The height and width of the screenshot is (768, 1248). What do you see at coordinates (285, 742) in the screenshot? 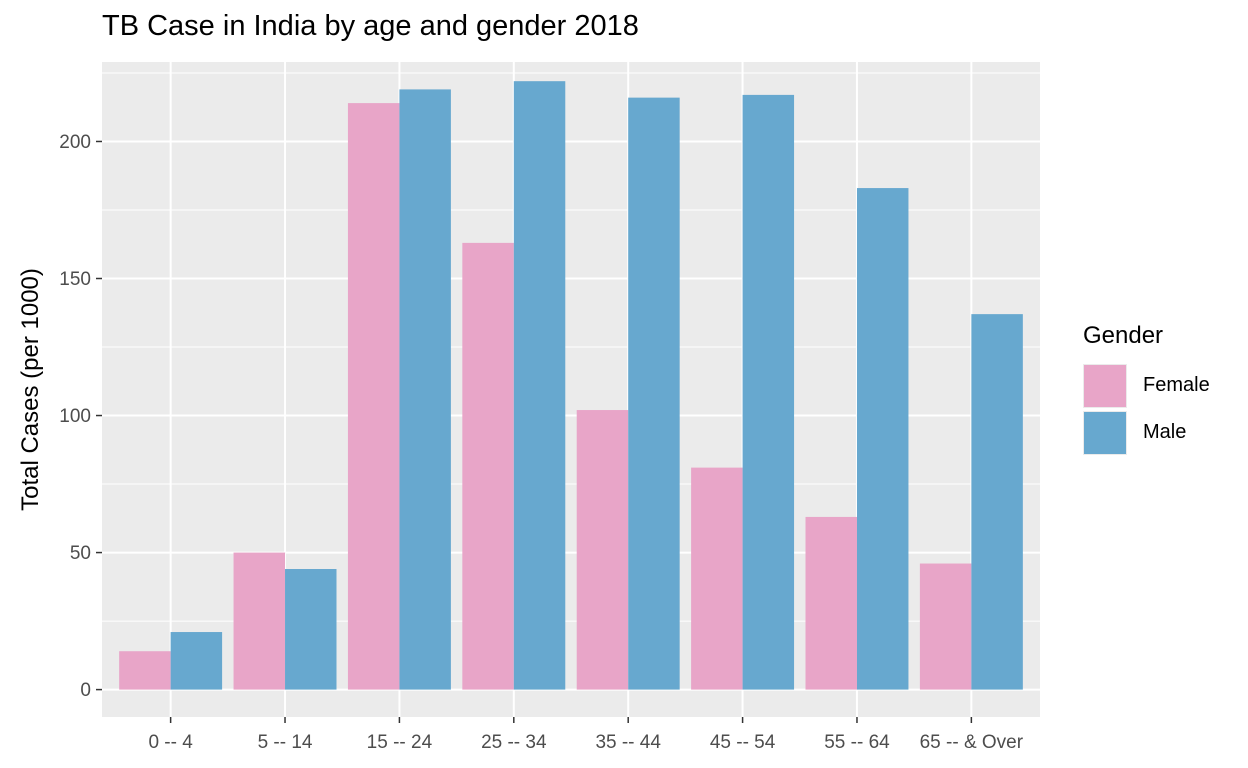
I see `x-tick-label: 5 -- 14` at bounding box center [285, 742].